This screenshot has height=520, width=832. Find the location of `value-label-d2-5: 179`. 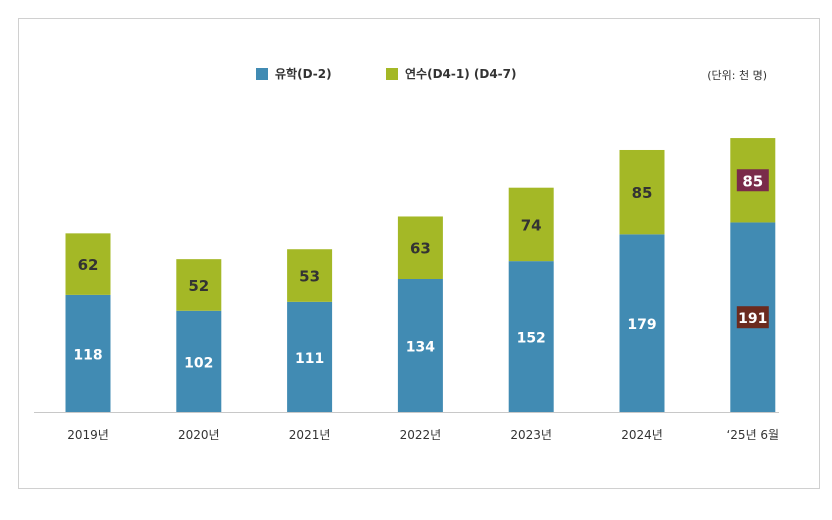

value-label-d2-5: 179 is located at coordinates (641, 325).